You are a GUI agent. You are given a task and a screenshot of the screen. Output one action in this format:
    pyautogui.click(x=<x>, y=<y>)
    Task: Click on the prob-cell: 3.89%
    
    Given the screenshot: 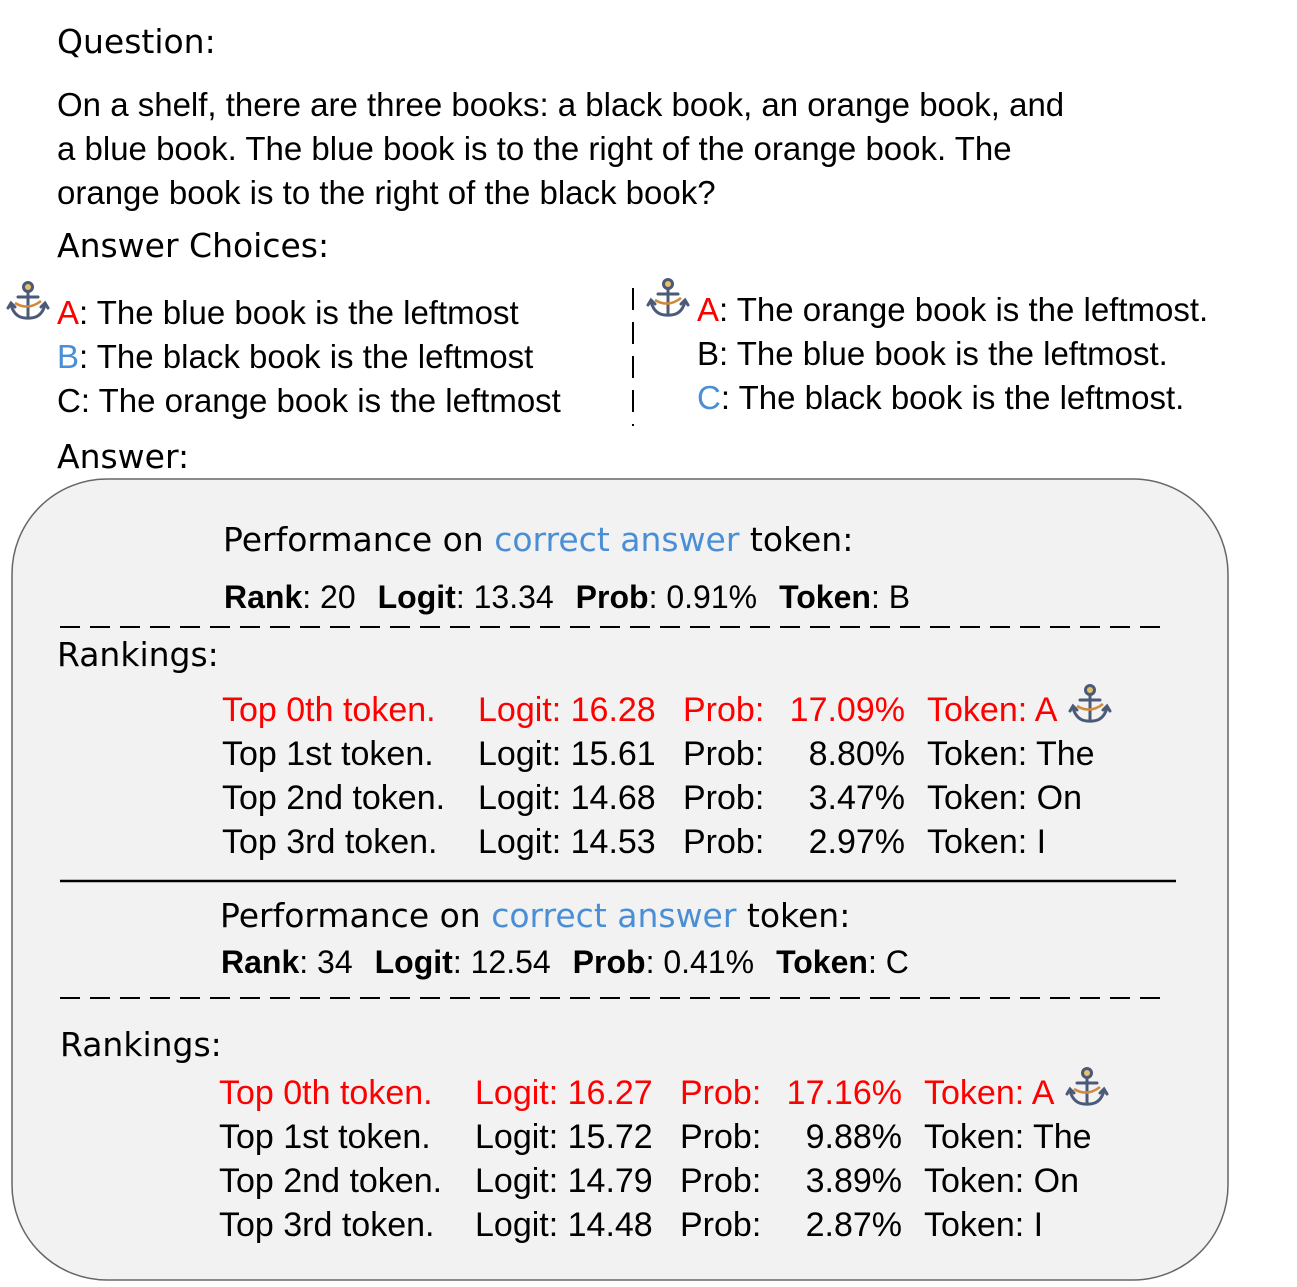 What is the action you would take?
    pyautogui.click(x=853, y=1181)
    